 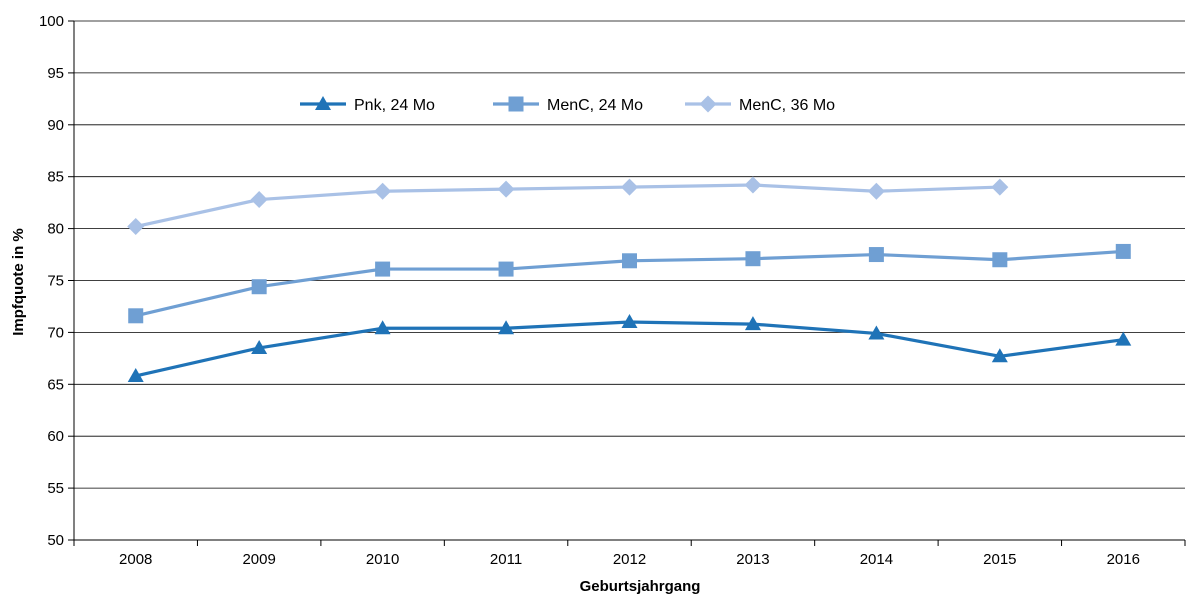 I want to click on legend-label: Pnk, 24 Mo, so click(x=394, y=105).